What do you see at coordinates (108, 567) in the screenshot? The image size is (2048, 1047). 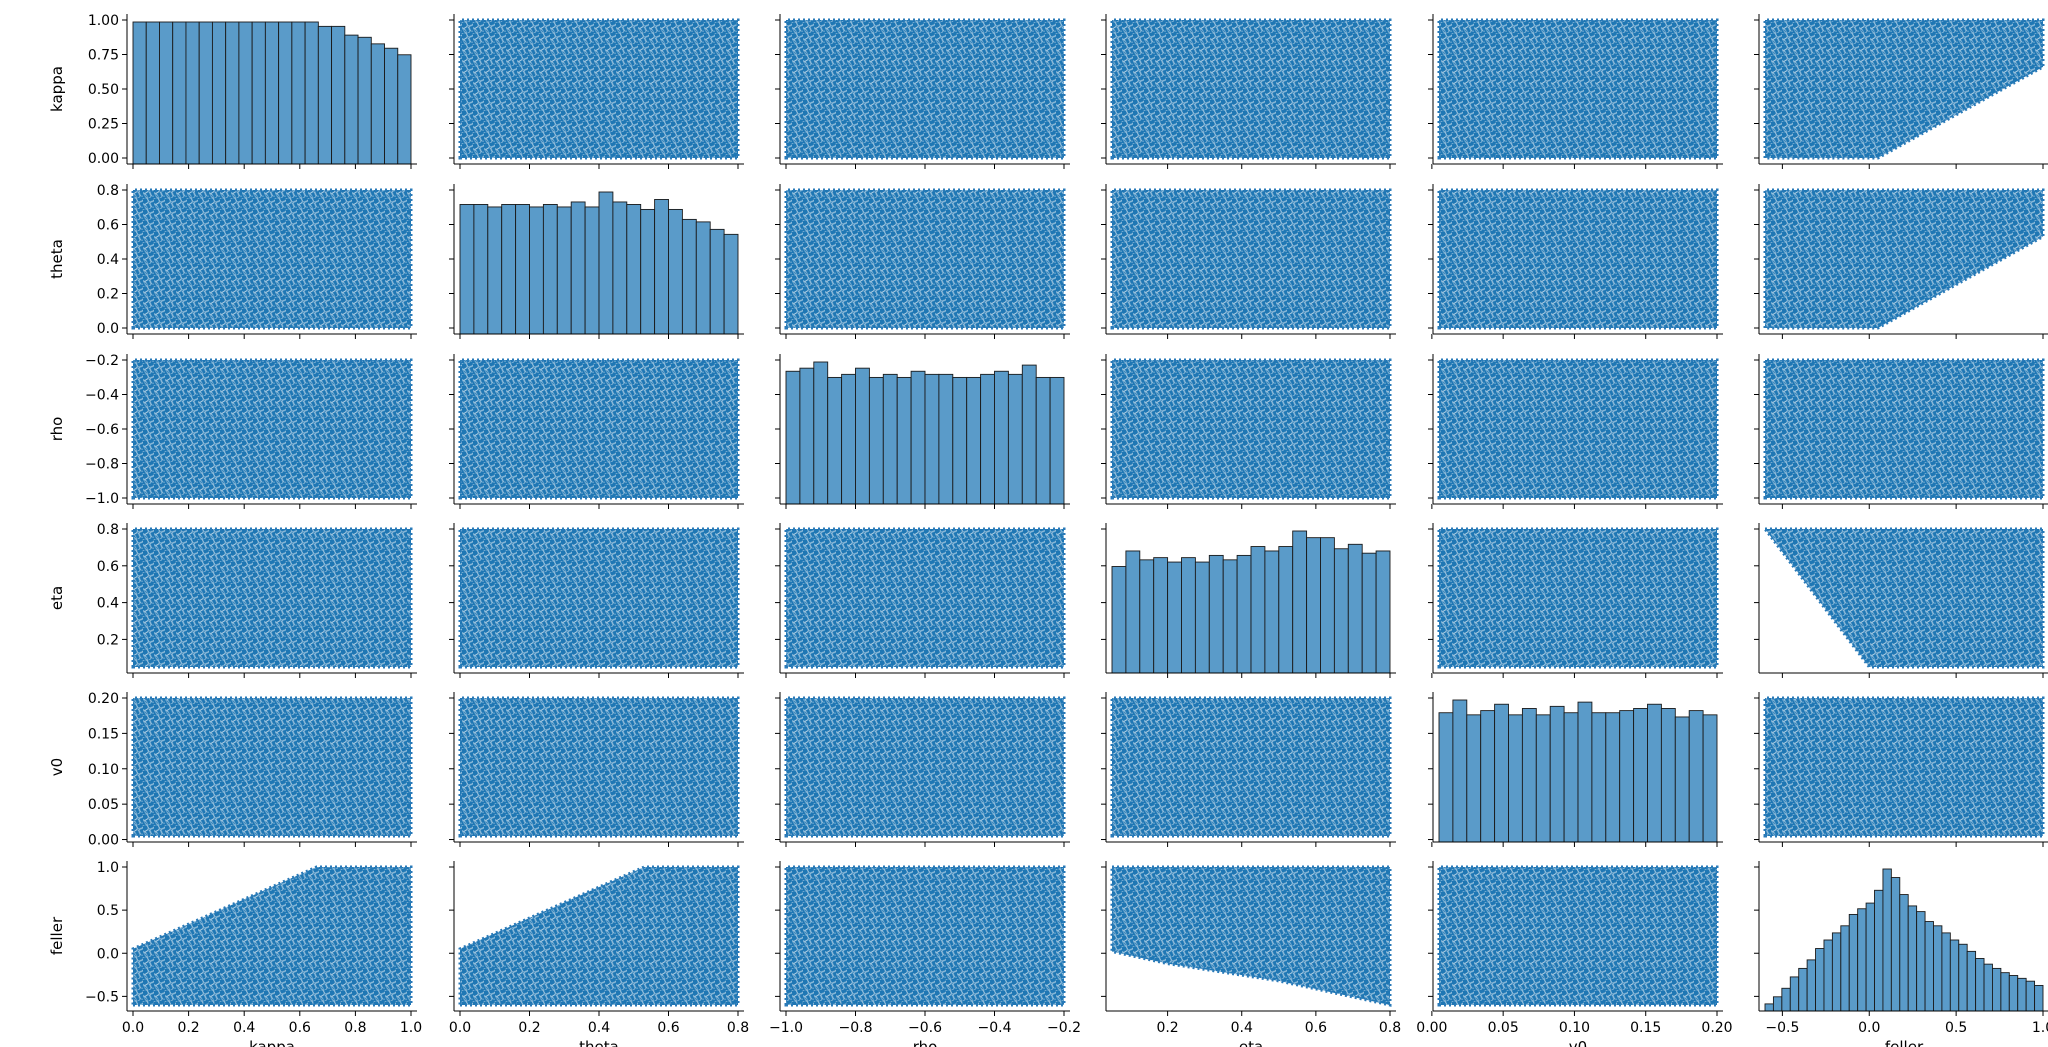 I see `y-tick-label-eta: 0.6` at bounding box center [108, 567].